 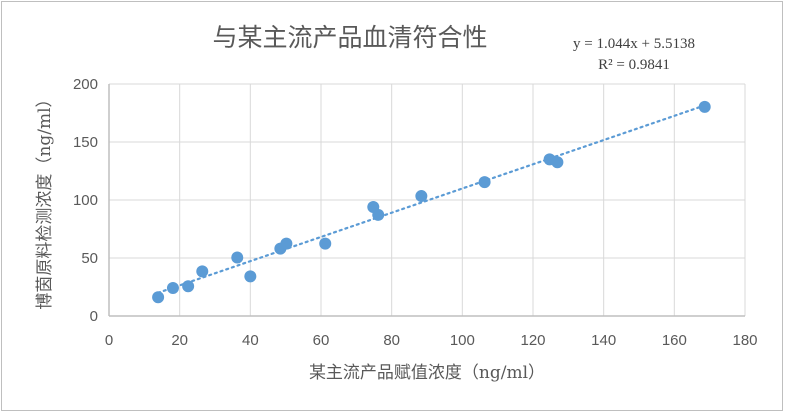 I want to click on trendline-equation: y = 1.044x + 5.5138, so click(x=634, y=44).